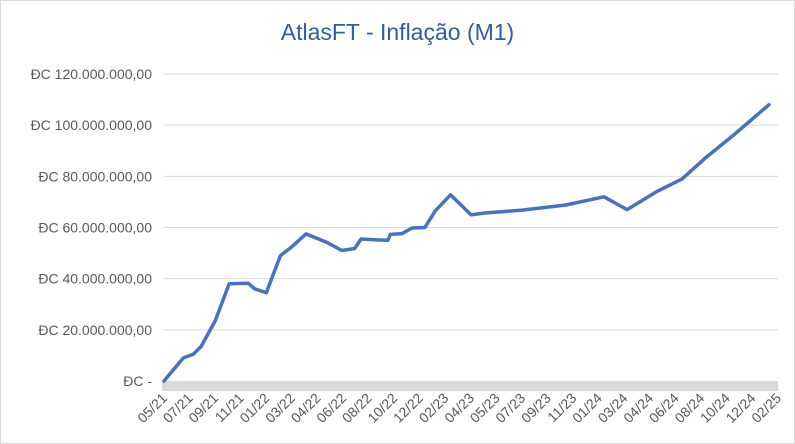  What do you see at coordinates (536, 408) in the screenshot?
I see `x-tick-label: 09/23` at bounding box center [536, 408].